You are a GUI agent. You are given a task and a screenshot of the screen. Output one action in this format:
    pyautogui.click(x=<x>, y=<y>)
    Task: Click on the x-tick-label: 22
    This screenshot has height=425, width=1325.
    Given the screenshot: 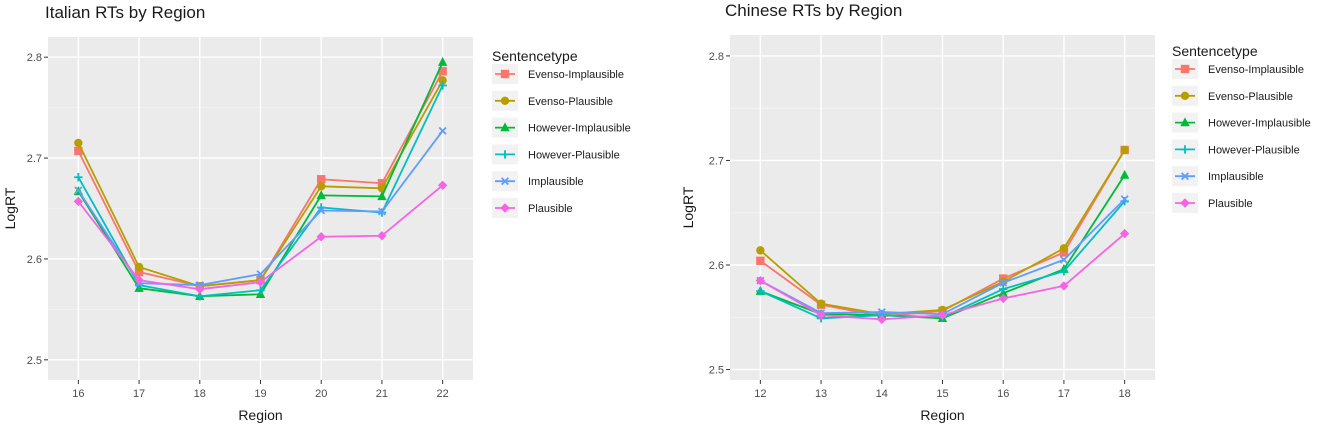 What is the action you would take?
    pyautogui.click(x=443, y=394)
    